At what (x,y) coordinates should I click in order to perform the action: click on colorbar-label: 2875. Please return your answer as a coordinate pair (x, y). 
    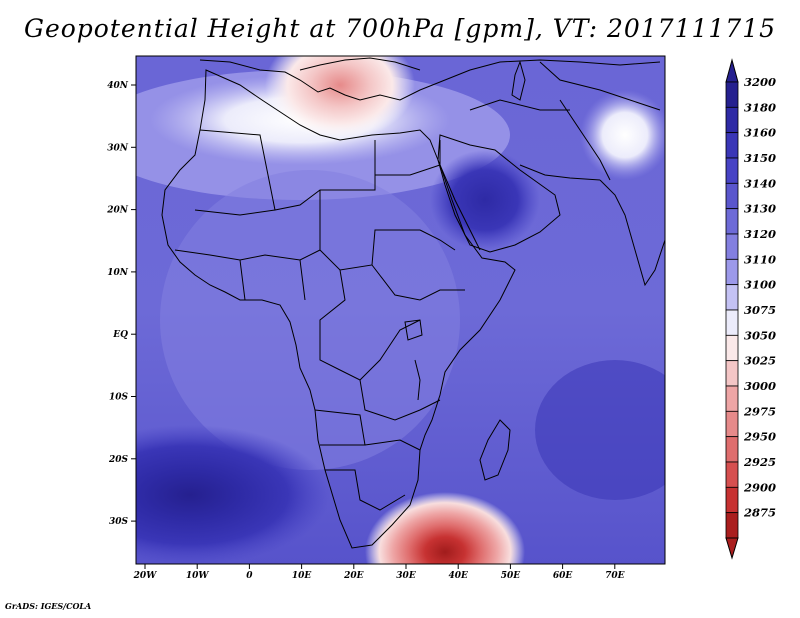
    Looking at the image, I should click on (759, 513).